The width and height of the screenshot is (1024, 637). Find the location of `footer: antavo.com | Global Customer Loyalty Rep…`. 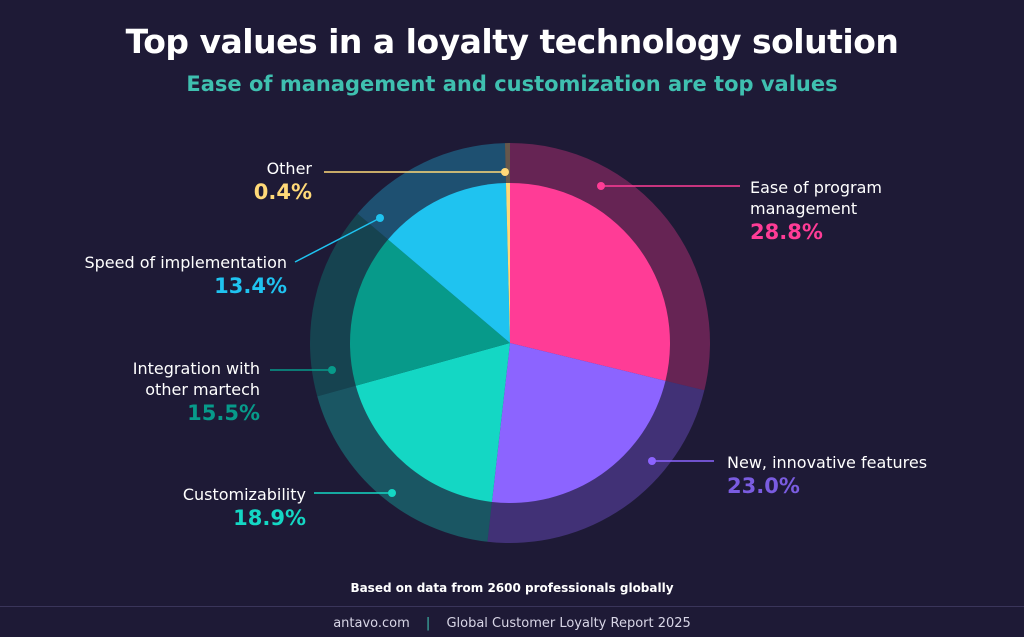

footer: antavo.com | Global Customer Loyalty Rep… is located at coordinates (512, 623).